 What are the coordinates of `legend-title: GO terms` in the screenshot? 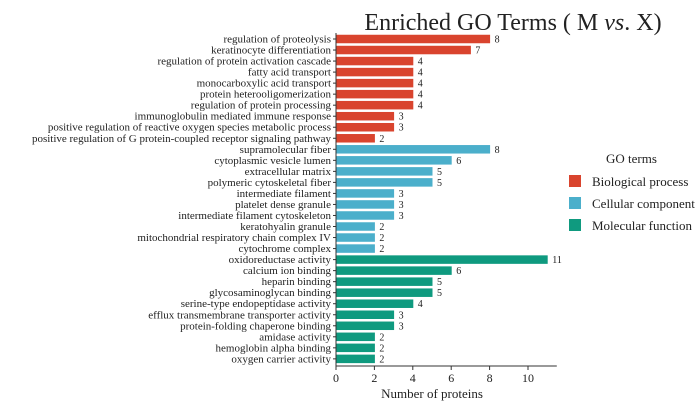 It's located at (631, 158).